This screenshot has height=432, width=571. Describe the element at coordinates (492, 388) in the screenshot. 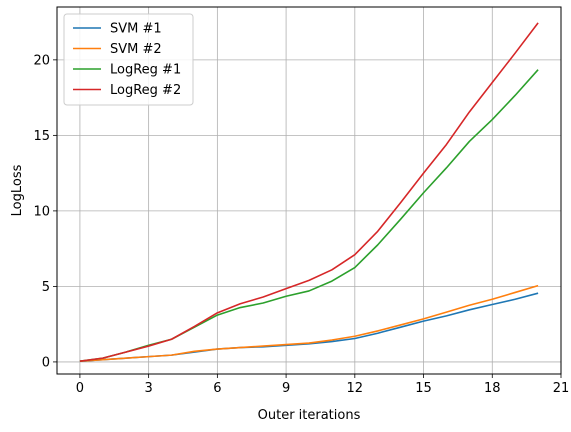

I see `x-tick-label: 18` at that location.